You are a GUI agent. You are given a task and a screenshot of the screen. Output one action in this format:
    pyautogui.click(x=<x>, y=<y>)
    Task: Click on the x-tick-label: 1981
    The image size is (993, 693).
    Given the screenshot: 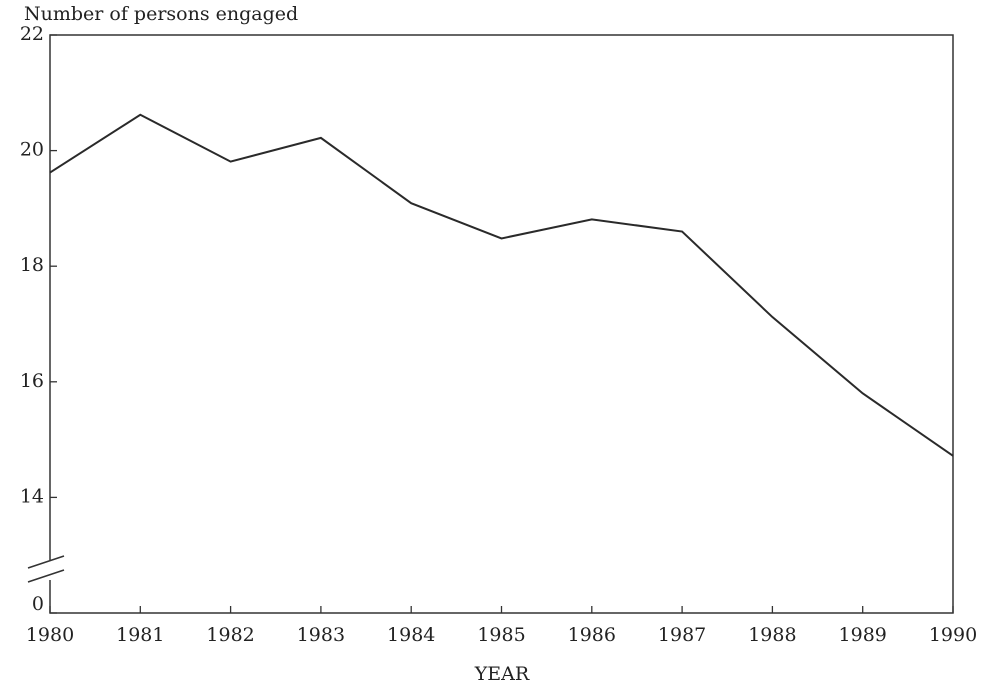 What is the action you would take?
    pyautogui.click(x=140, y=635)
    